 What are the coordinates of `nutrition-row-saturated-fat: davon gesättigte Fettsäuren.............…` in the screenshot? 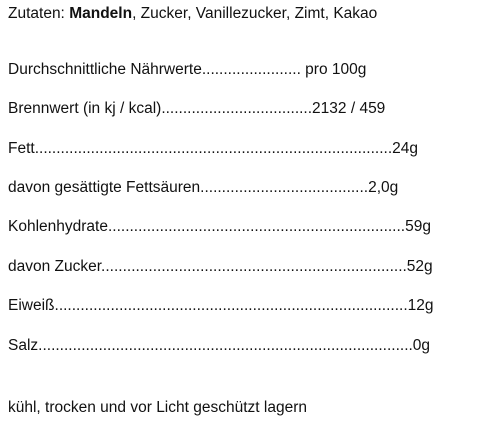 It's located at (203, 187).